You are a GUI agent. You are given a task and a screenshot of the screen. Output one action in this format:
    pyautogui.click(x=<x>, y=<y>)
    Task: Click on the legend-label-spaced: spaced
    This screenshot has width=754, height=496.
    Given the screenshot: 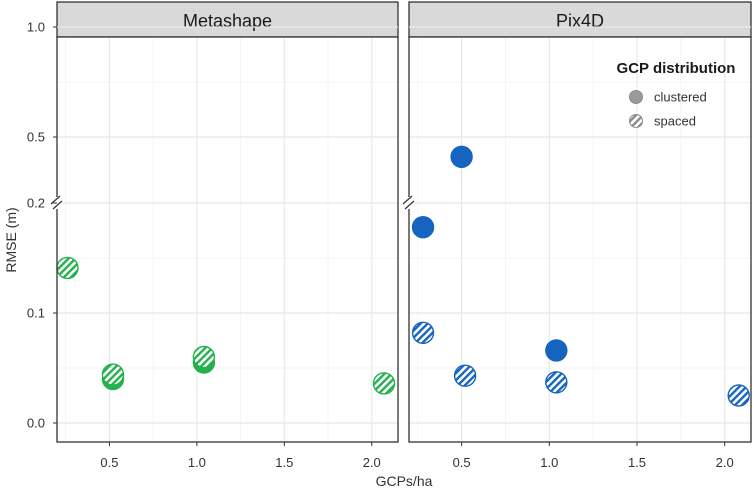 What is the action you would take?
    pyautogui.click(x=675, y=121)
    